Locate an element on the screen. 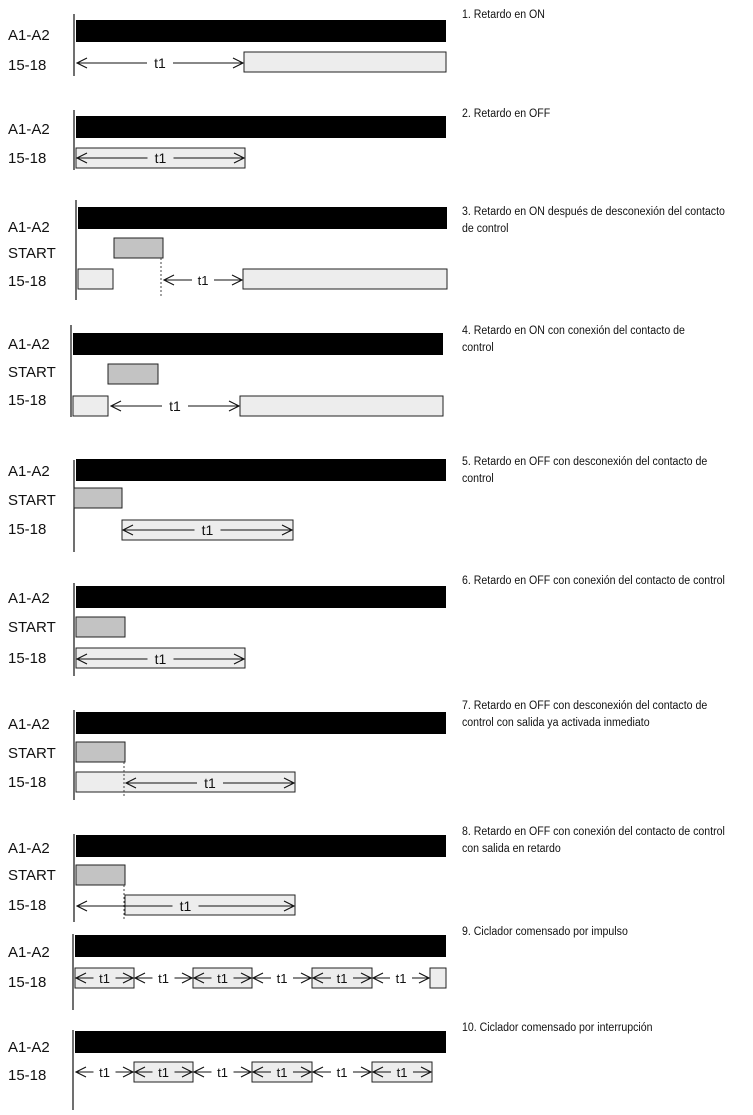  diagram-4: A1-A2 START 15-18 t1 is located at coordinates (226, 371).